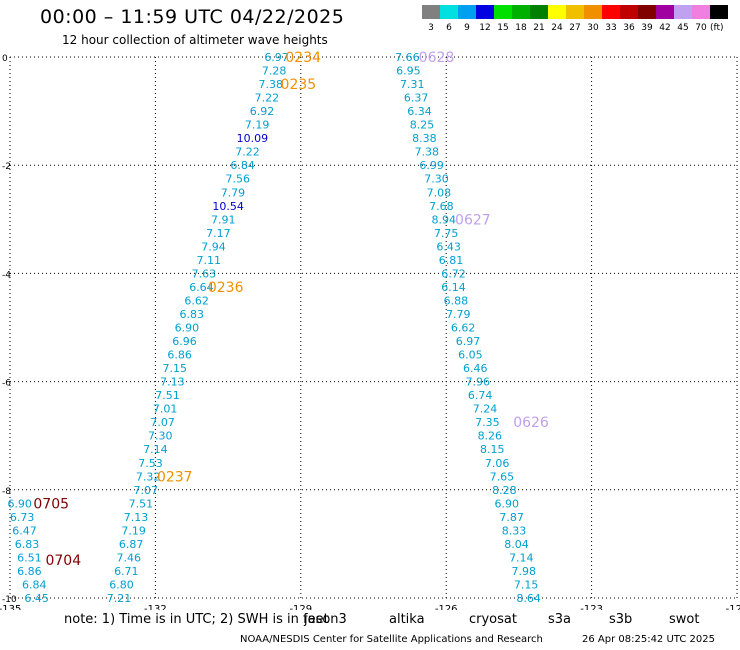  I want to click on wave-height-label: 7.66, so click(407, 57).